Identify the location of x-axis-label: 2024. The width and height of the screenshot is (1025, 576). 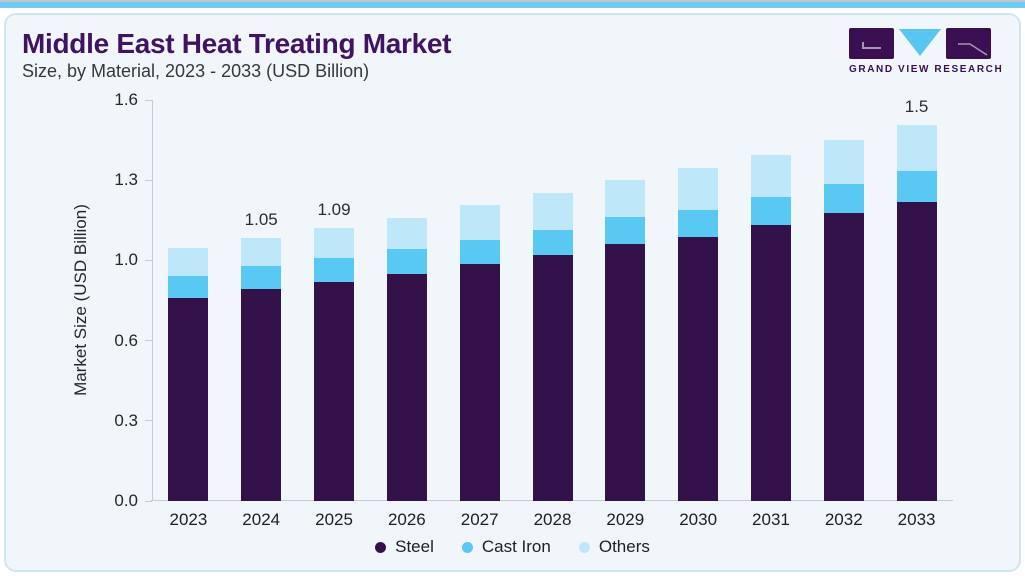
(261, 519).